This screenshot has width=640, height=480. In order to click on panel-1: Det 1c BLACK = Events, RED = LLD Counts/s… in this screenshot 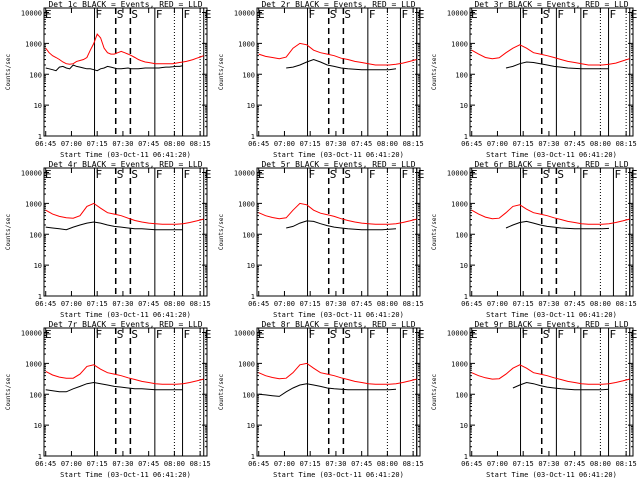, I will do `click(108, 79)`.